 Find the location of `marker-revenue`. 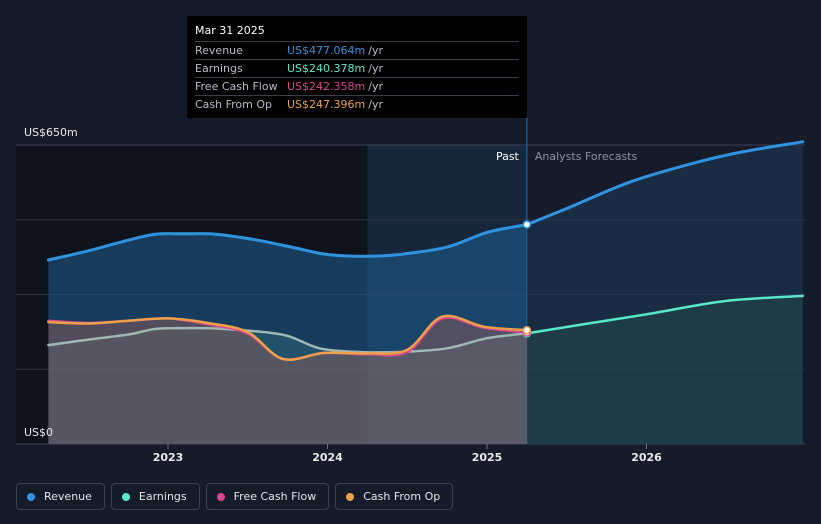

marker-revenue is located at coordinates (527, 224).